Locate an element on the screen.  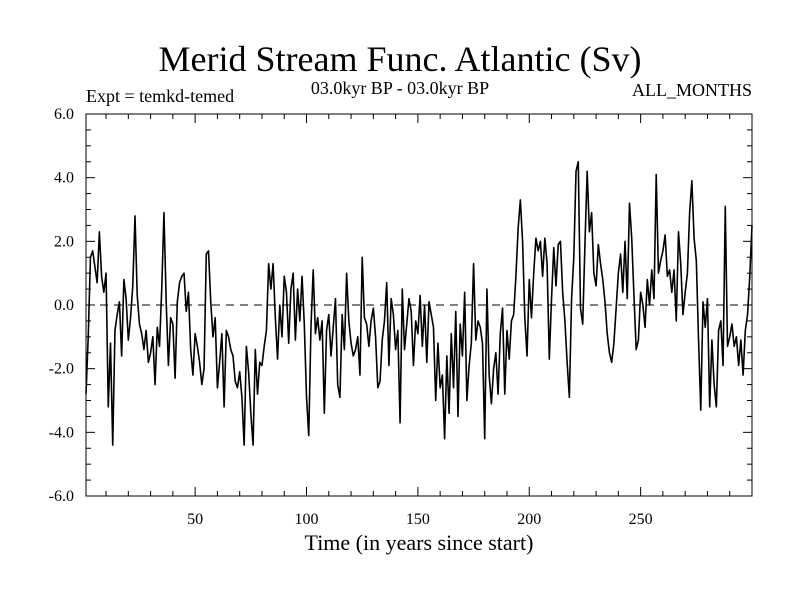
y-tick-label: 6.0 is located at coordinates (64, 114).